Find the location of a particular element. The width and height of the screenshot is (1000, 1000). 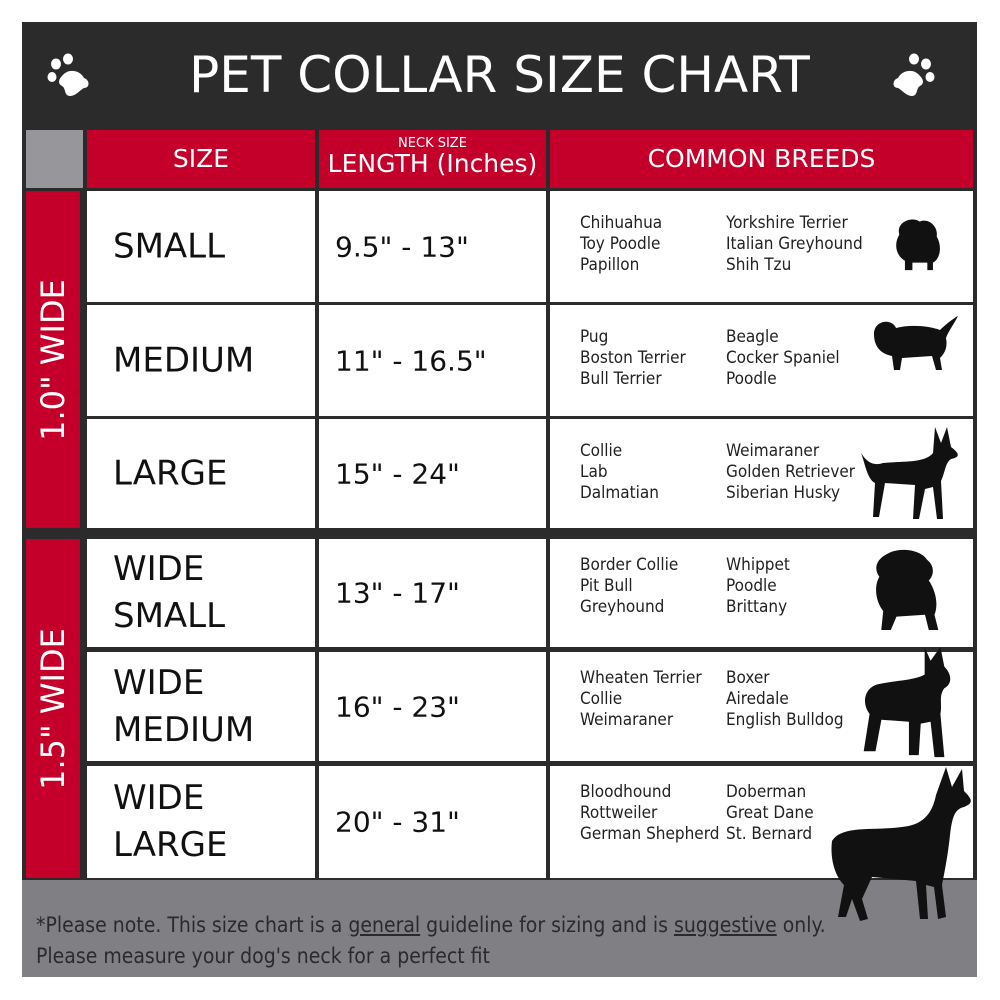

size-label: WIDE LARGE is located at coordinates (170, 822).